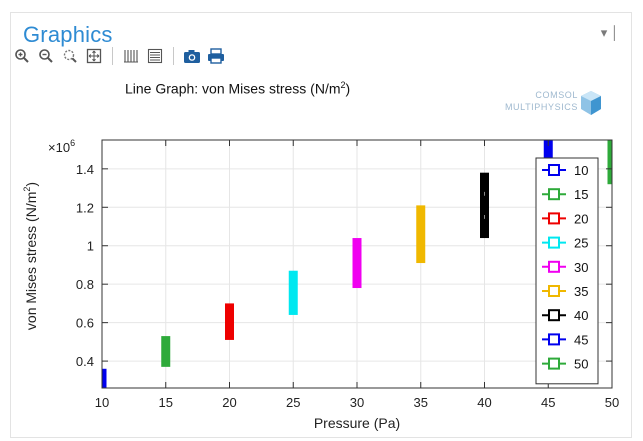  I want to click on y-tick-label: 1.2, so click(85, 207).